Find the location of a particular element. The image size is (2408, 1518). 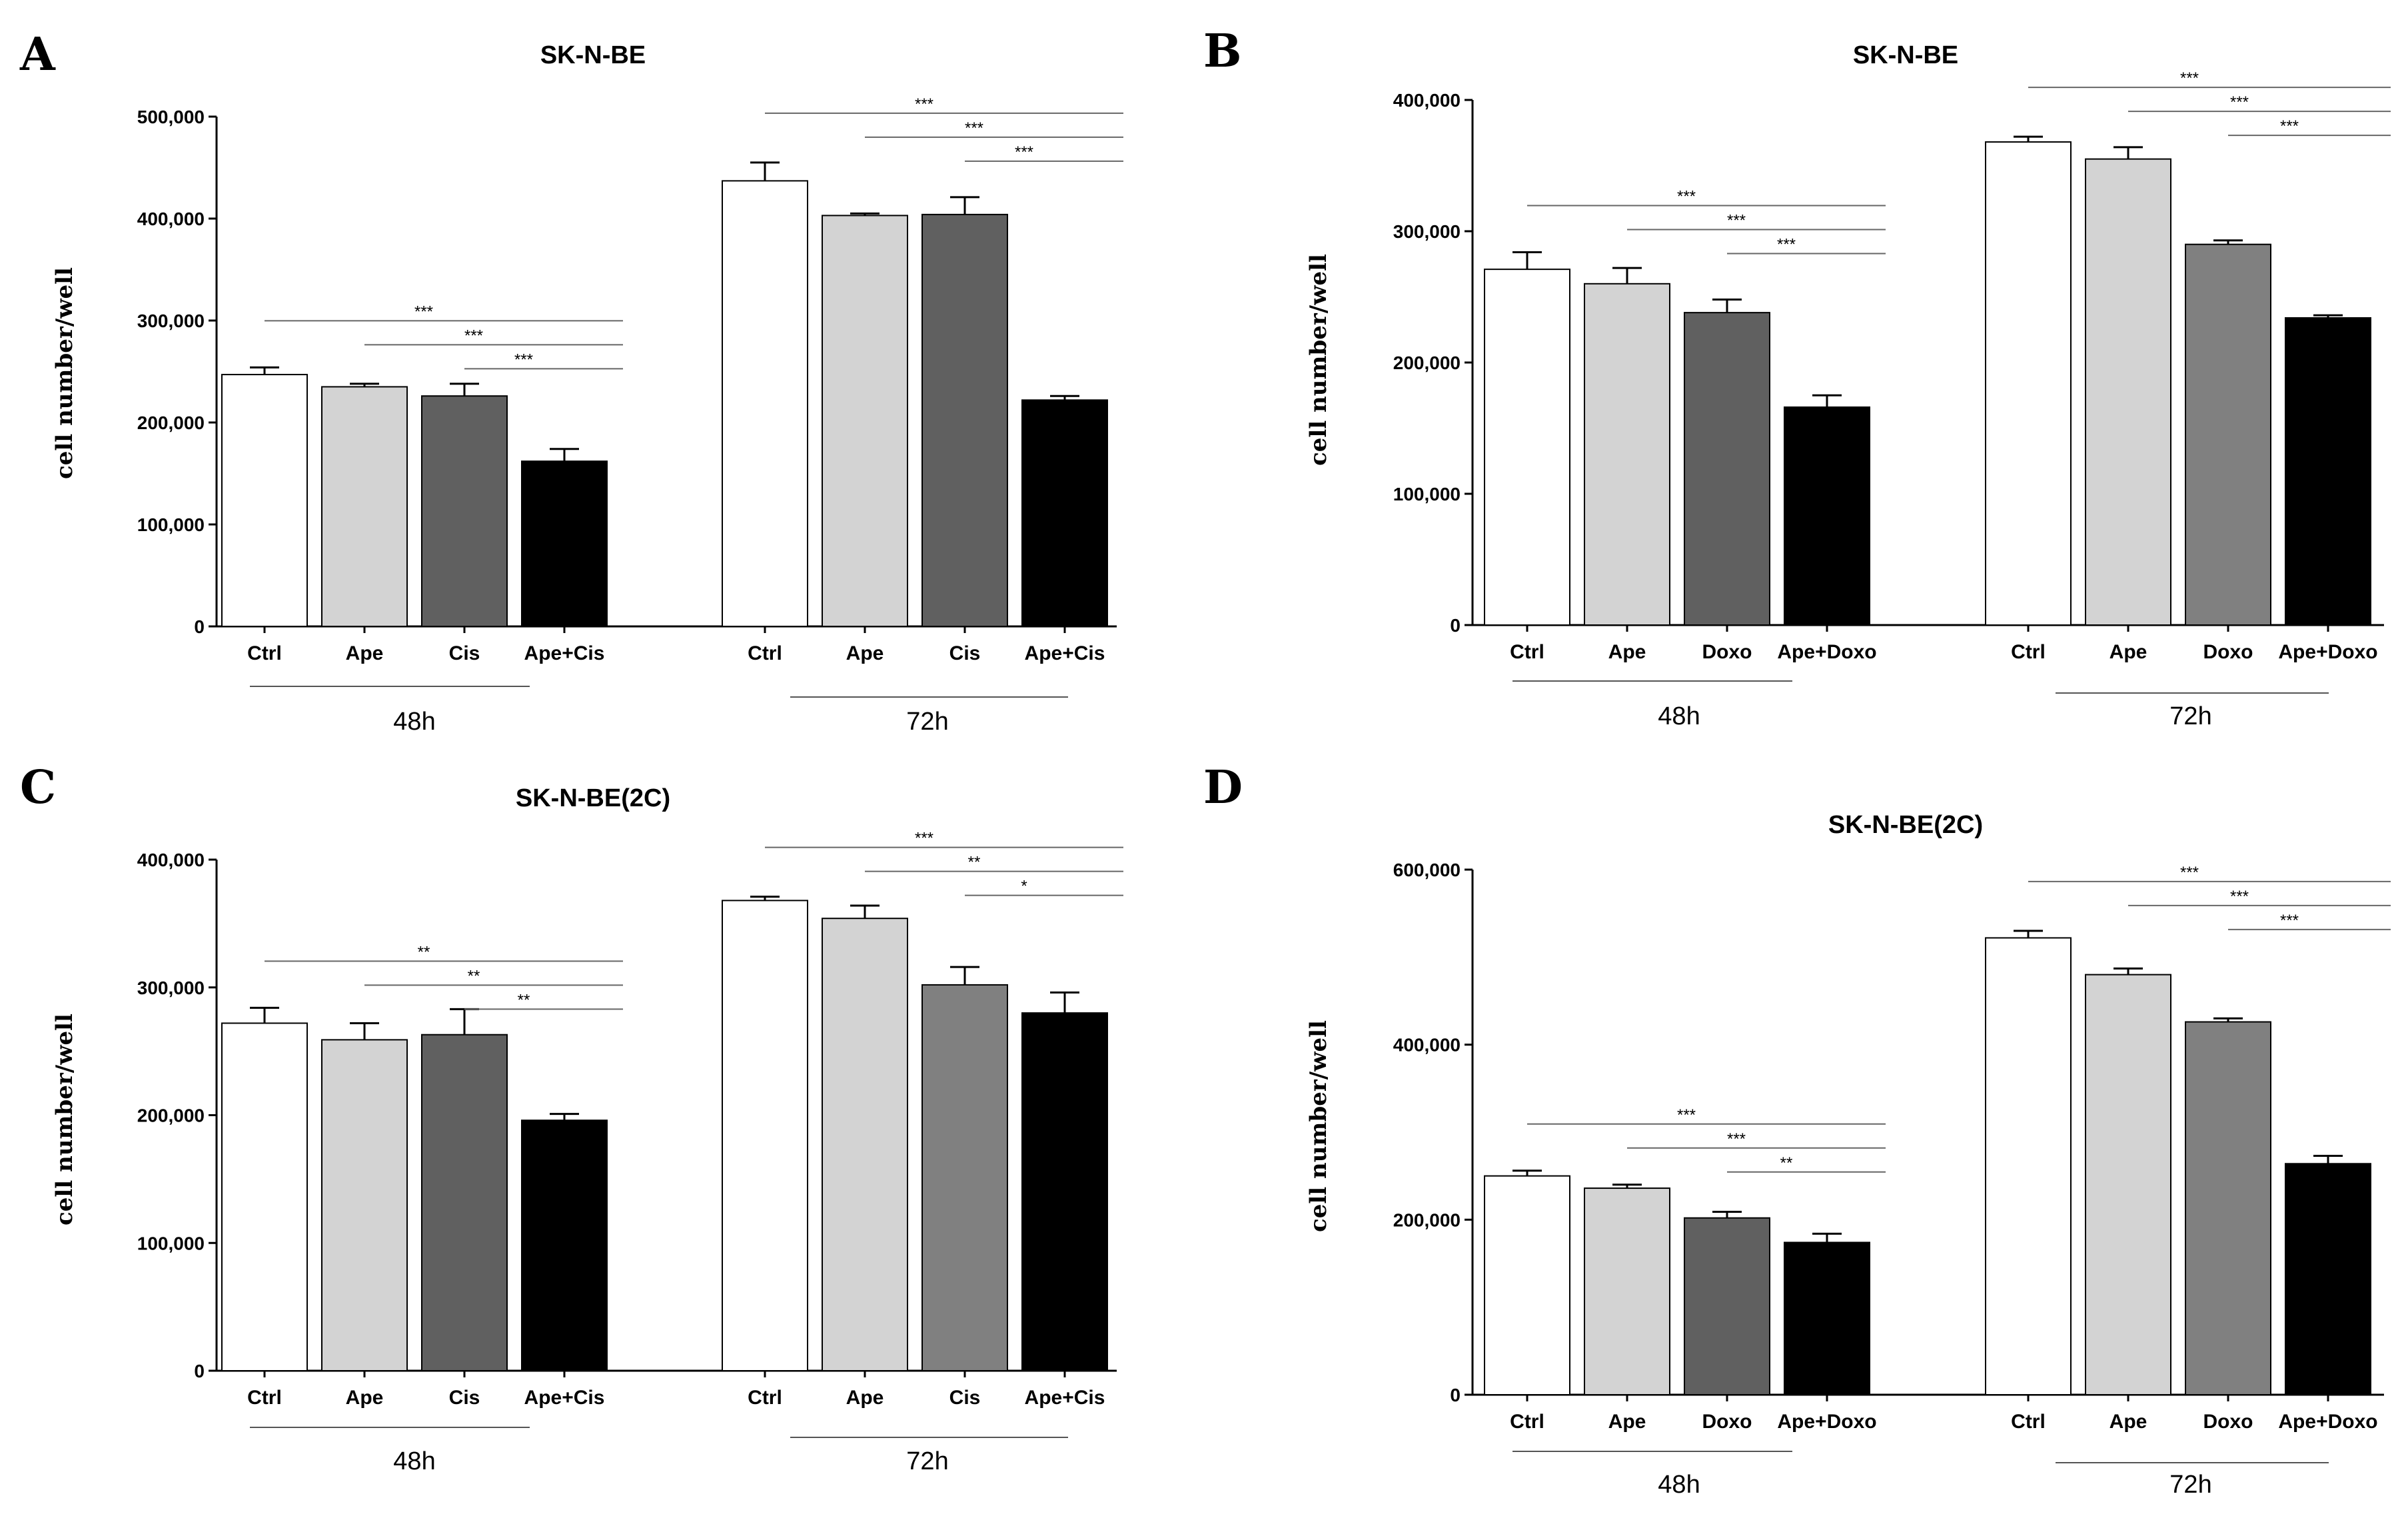

panel-letter: D is located at coordinates (1223, 787).